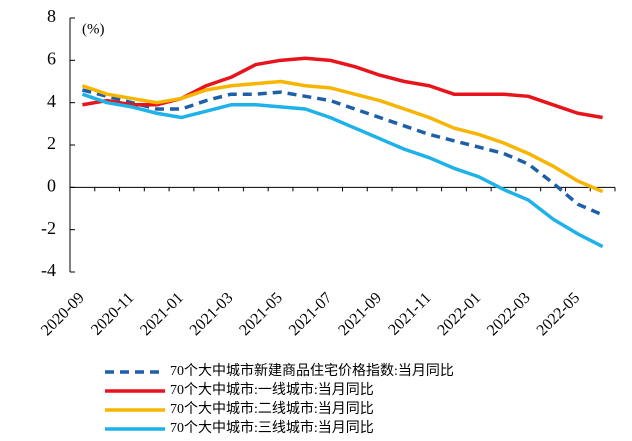  Describe the element at coordinates (261, 314) in the screenshot. I see `x-tick-label: 2021-05` at that location.